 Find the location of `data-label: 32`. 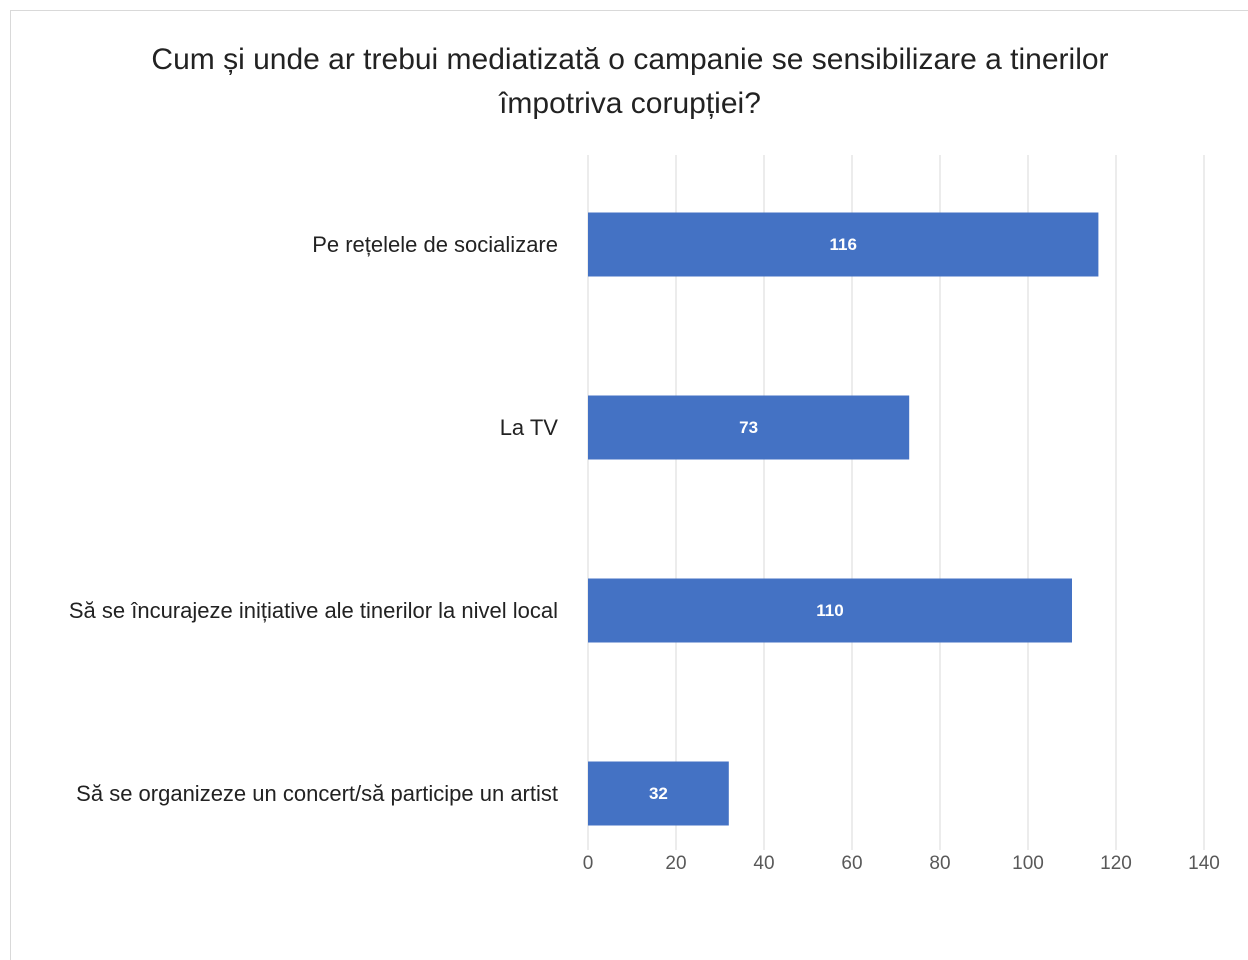

data-label: 32 is located at coordinates (658, 793).